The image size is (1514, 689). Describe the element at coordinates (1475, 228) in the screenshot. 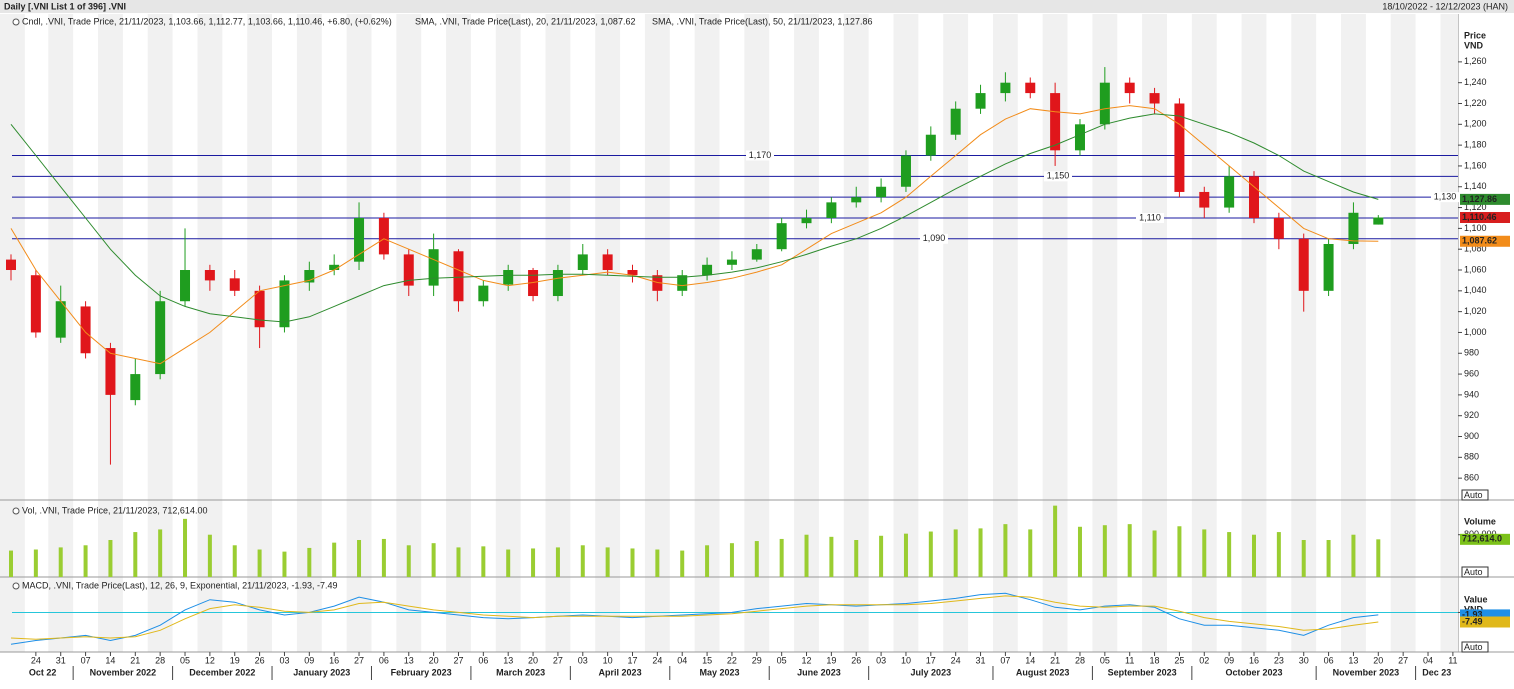

I see `y-tick-label: 1,100` at that location.